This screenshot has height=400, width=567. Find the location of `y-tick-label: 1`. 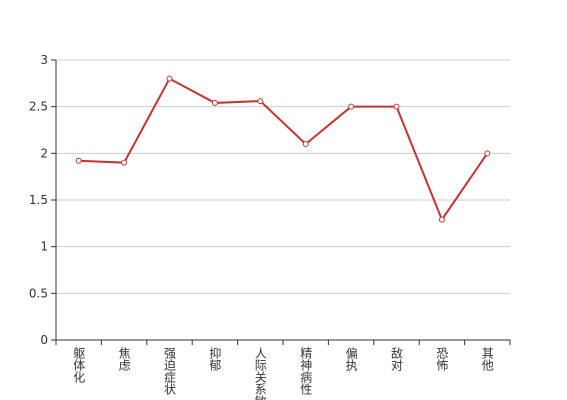

y-tick-label: 1 is located at coordinates (44, 247).